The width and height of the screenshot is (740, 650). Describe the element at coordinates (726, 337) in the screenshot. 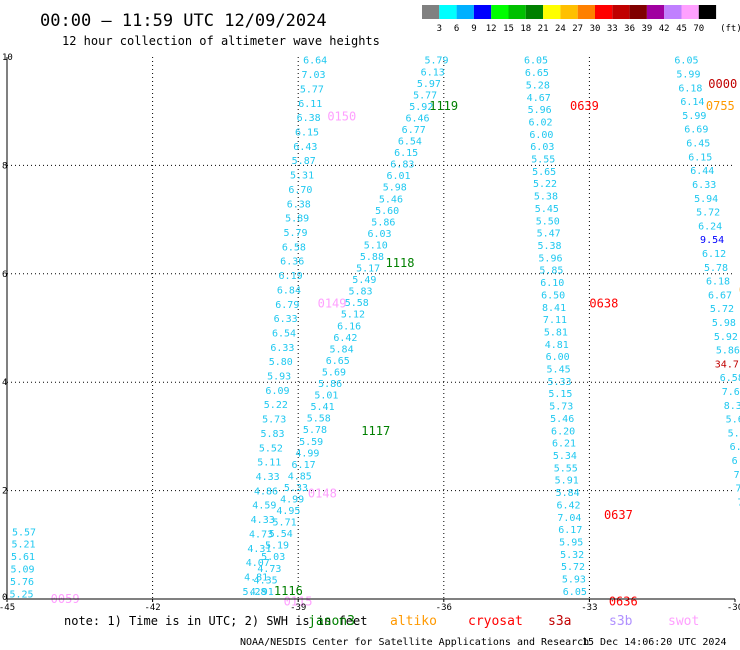

I see `wave-height-value: 5.92` at that location.